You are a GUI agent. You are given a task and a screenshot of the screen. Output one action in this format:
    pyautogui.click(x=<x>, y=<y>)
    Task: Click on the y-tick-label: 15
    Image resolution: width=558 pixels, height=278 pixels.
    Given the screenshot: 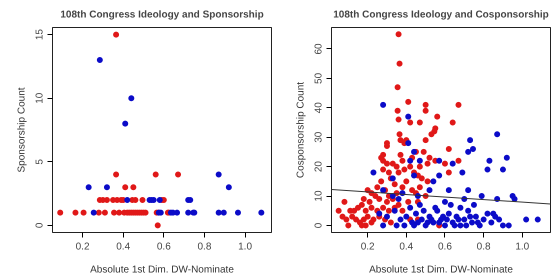 What is the action you would take?
    pyautogui.click(x=40, y=34)
    